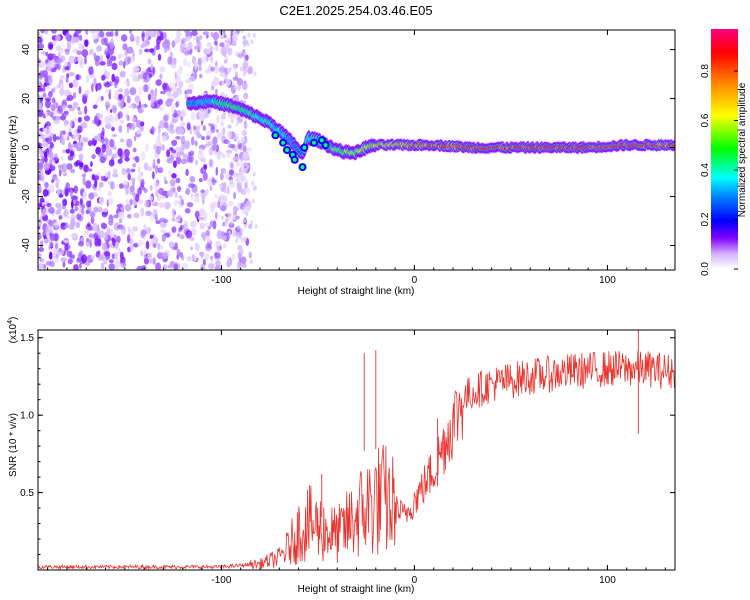 The height and width of the screenshot is (600, 750). Describe the element at coordinates (26, 99) in the screenshot. I see `y-tick-label: 20` at that location.